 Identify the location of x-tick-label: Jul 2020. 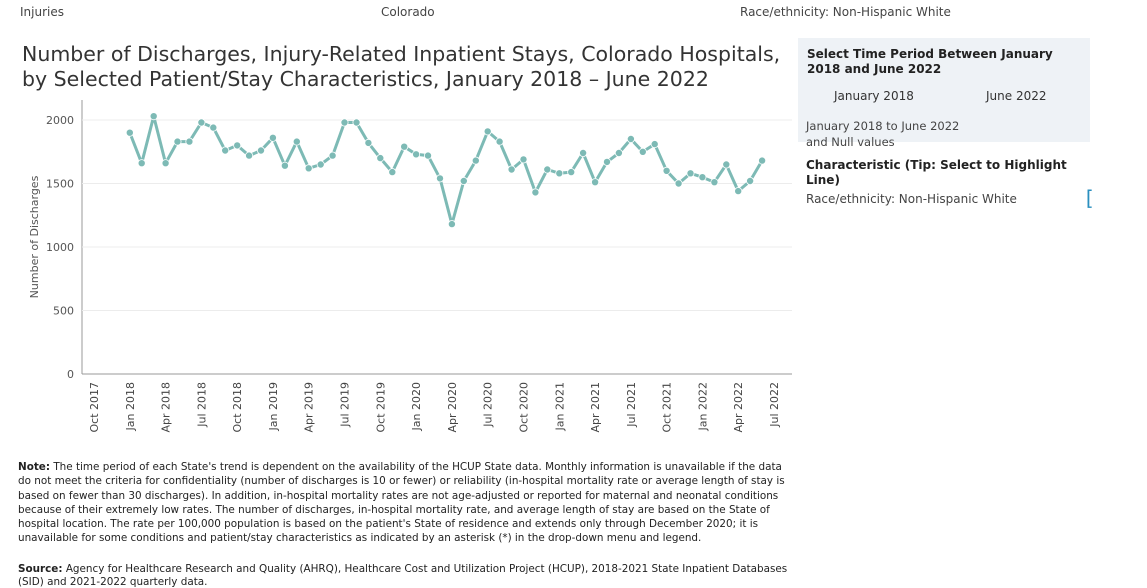
(488, 405).